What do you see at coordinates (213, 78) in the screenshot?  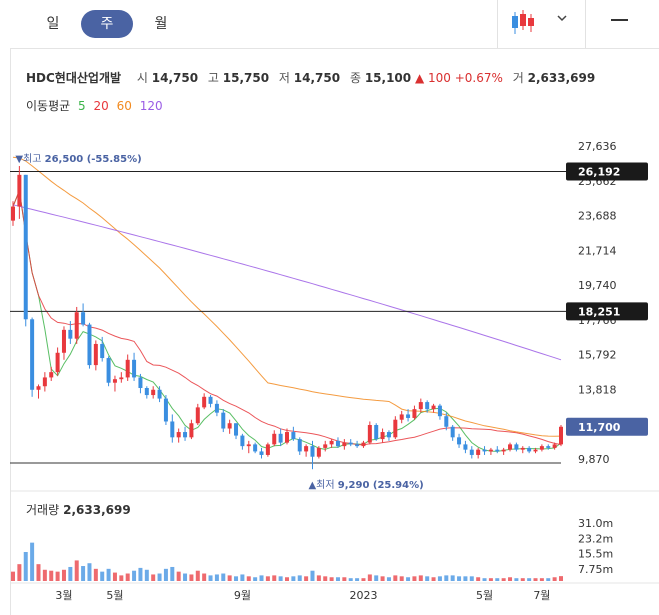 I see `high-label: 고` at bounding box center [213, 78].